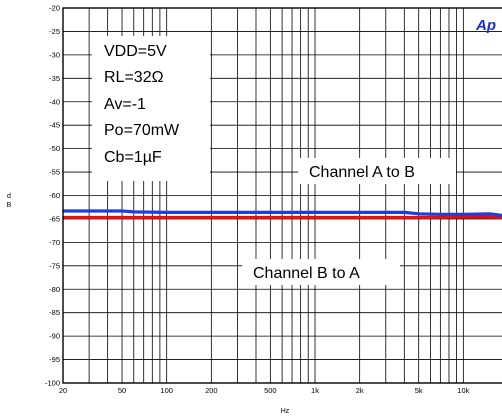  What do you see at coordinates (419, 390) in the screenshot?
I see `x-tick-label: 5k` at bounding box center [419, 390].